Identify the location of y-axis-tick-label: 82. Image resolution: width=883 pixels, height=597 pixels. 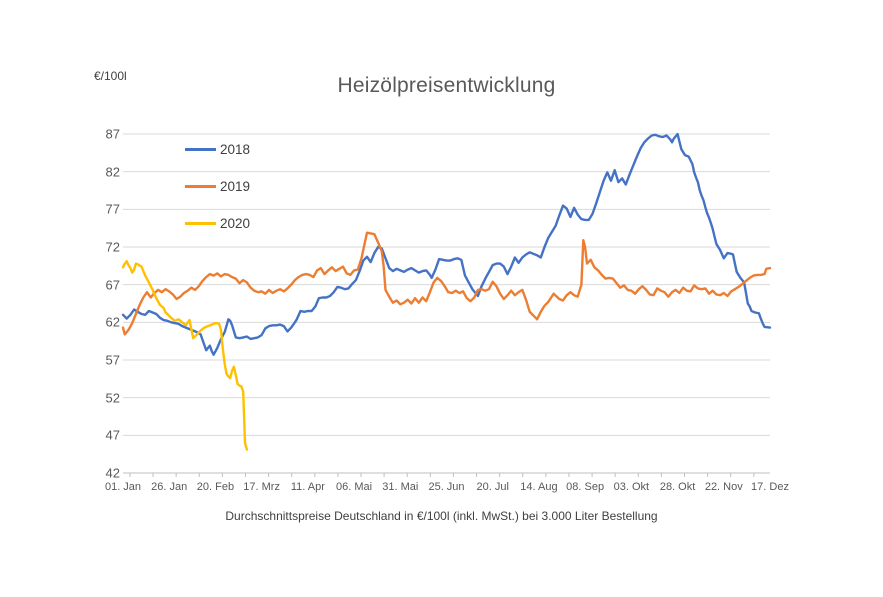
(112, 172).